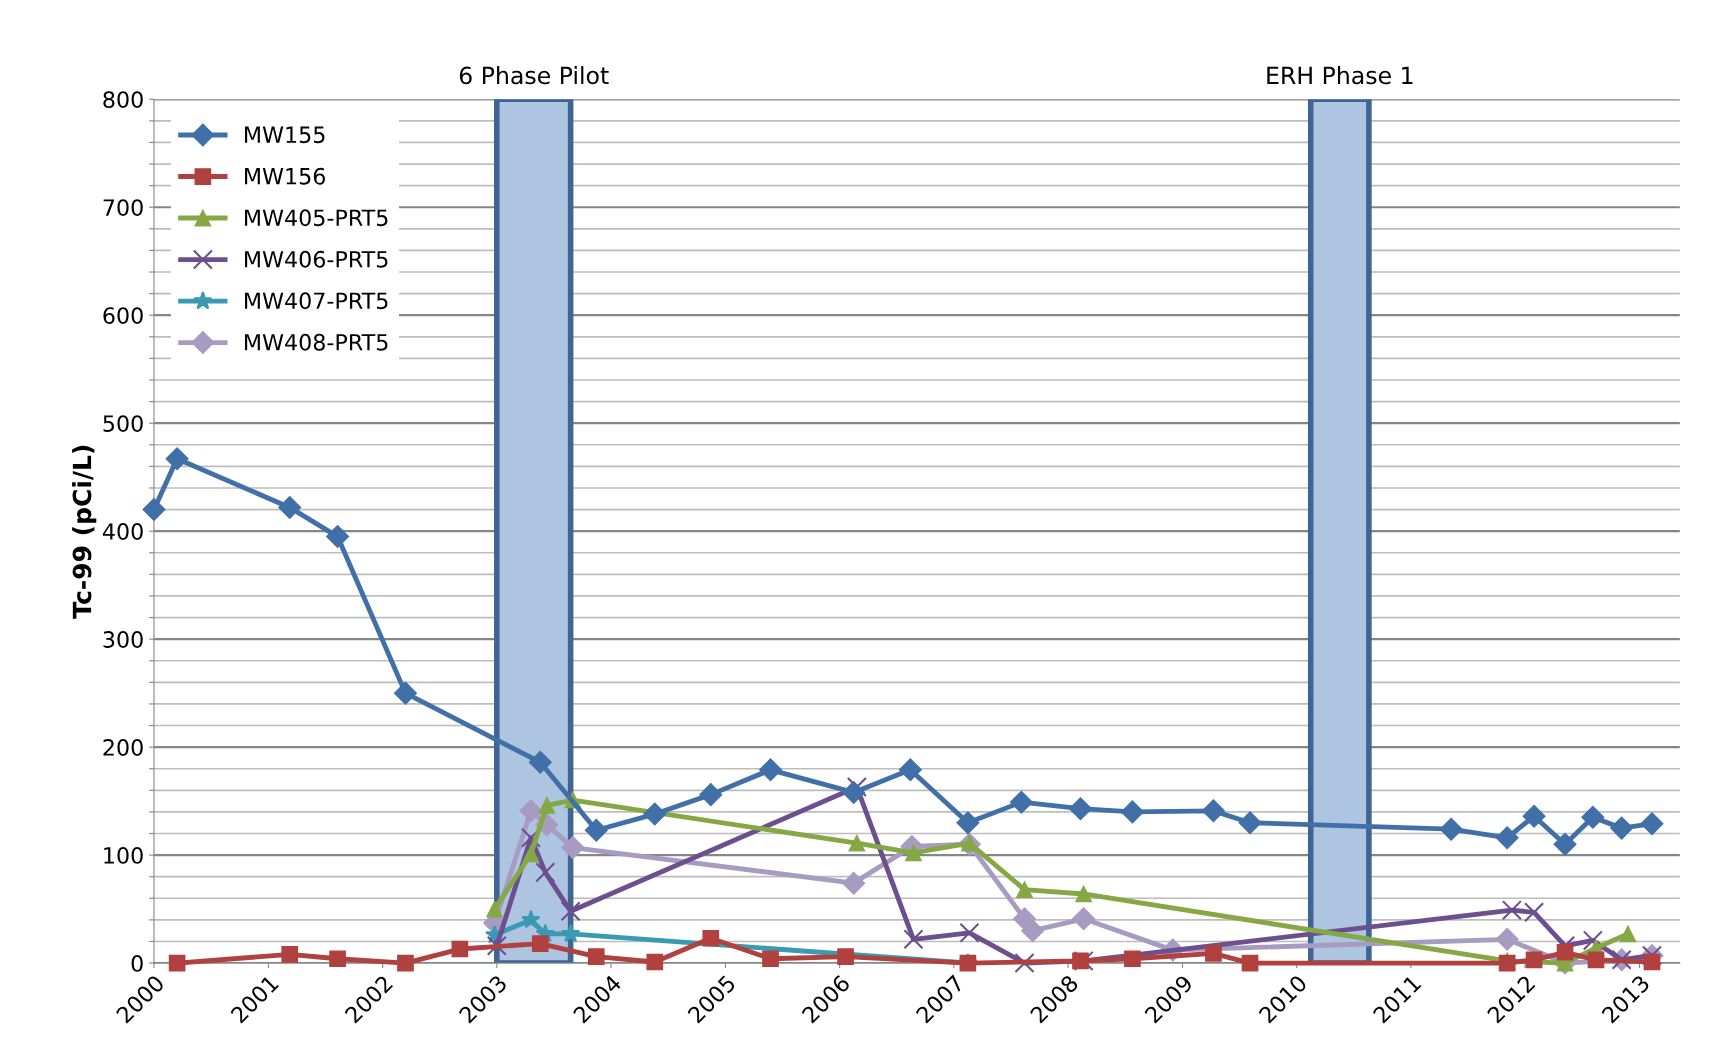 The image size is (1730, 1056). What do you see at coordinates (534, 75) in the screenshot?
I see `band-label: 6 Phase Pilot` at bounding box center [534, 75].